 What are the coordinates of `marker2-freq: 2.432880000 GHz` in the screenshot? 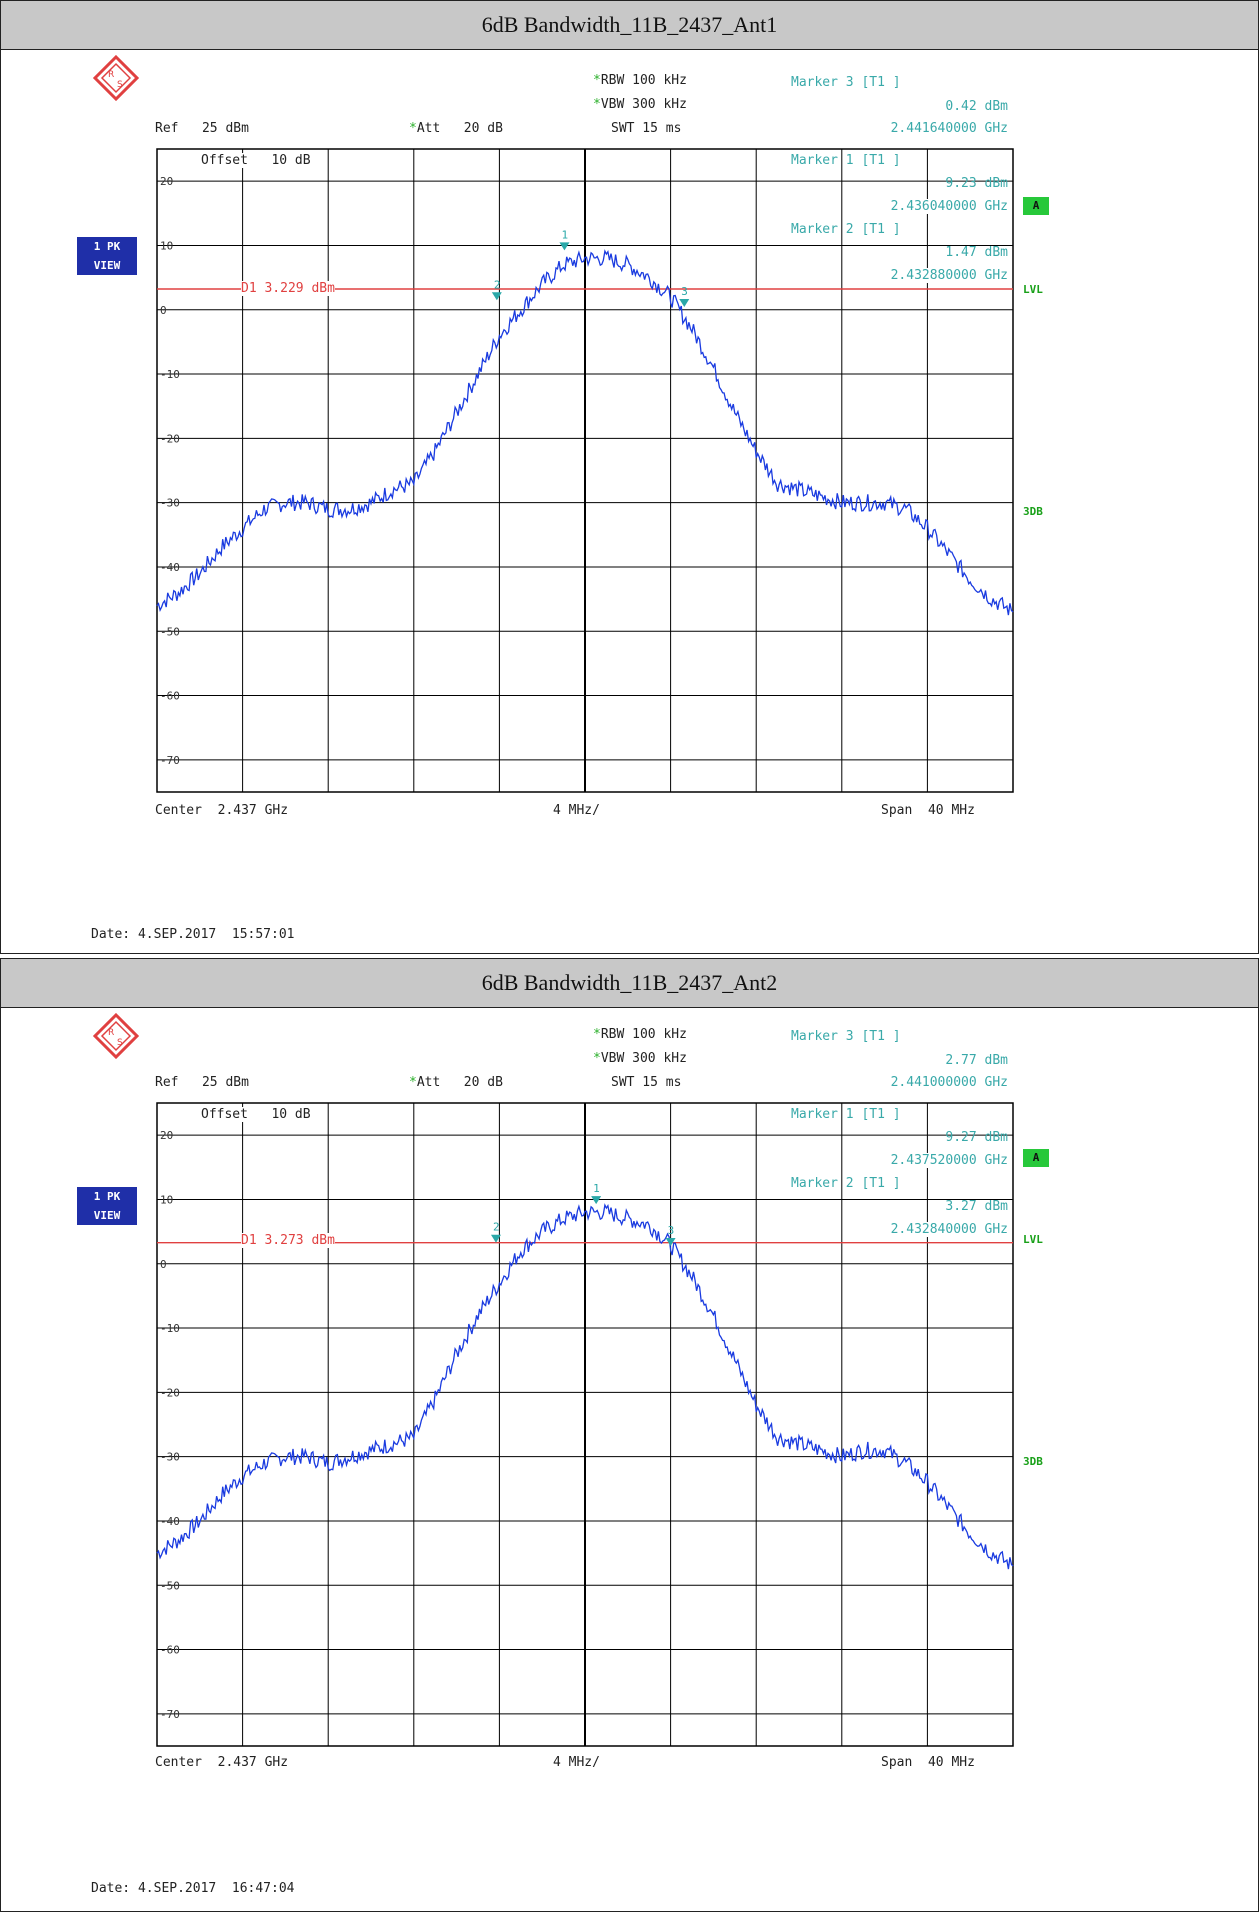 It's located at (949, 275).